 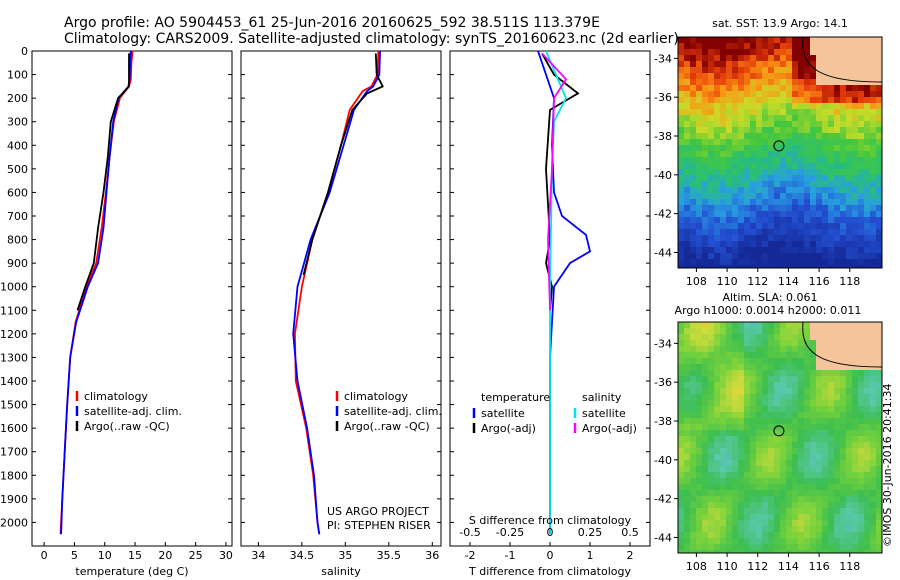 I want to click on series-line, so click(x=103, y=182).